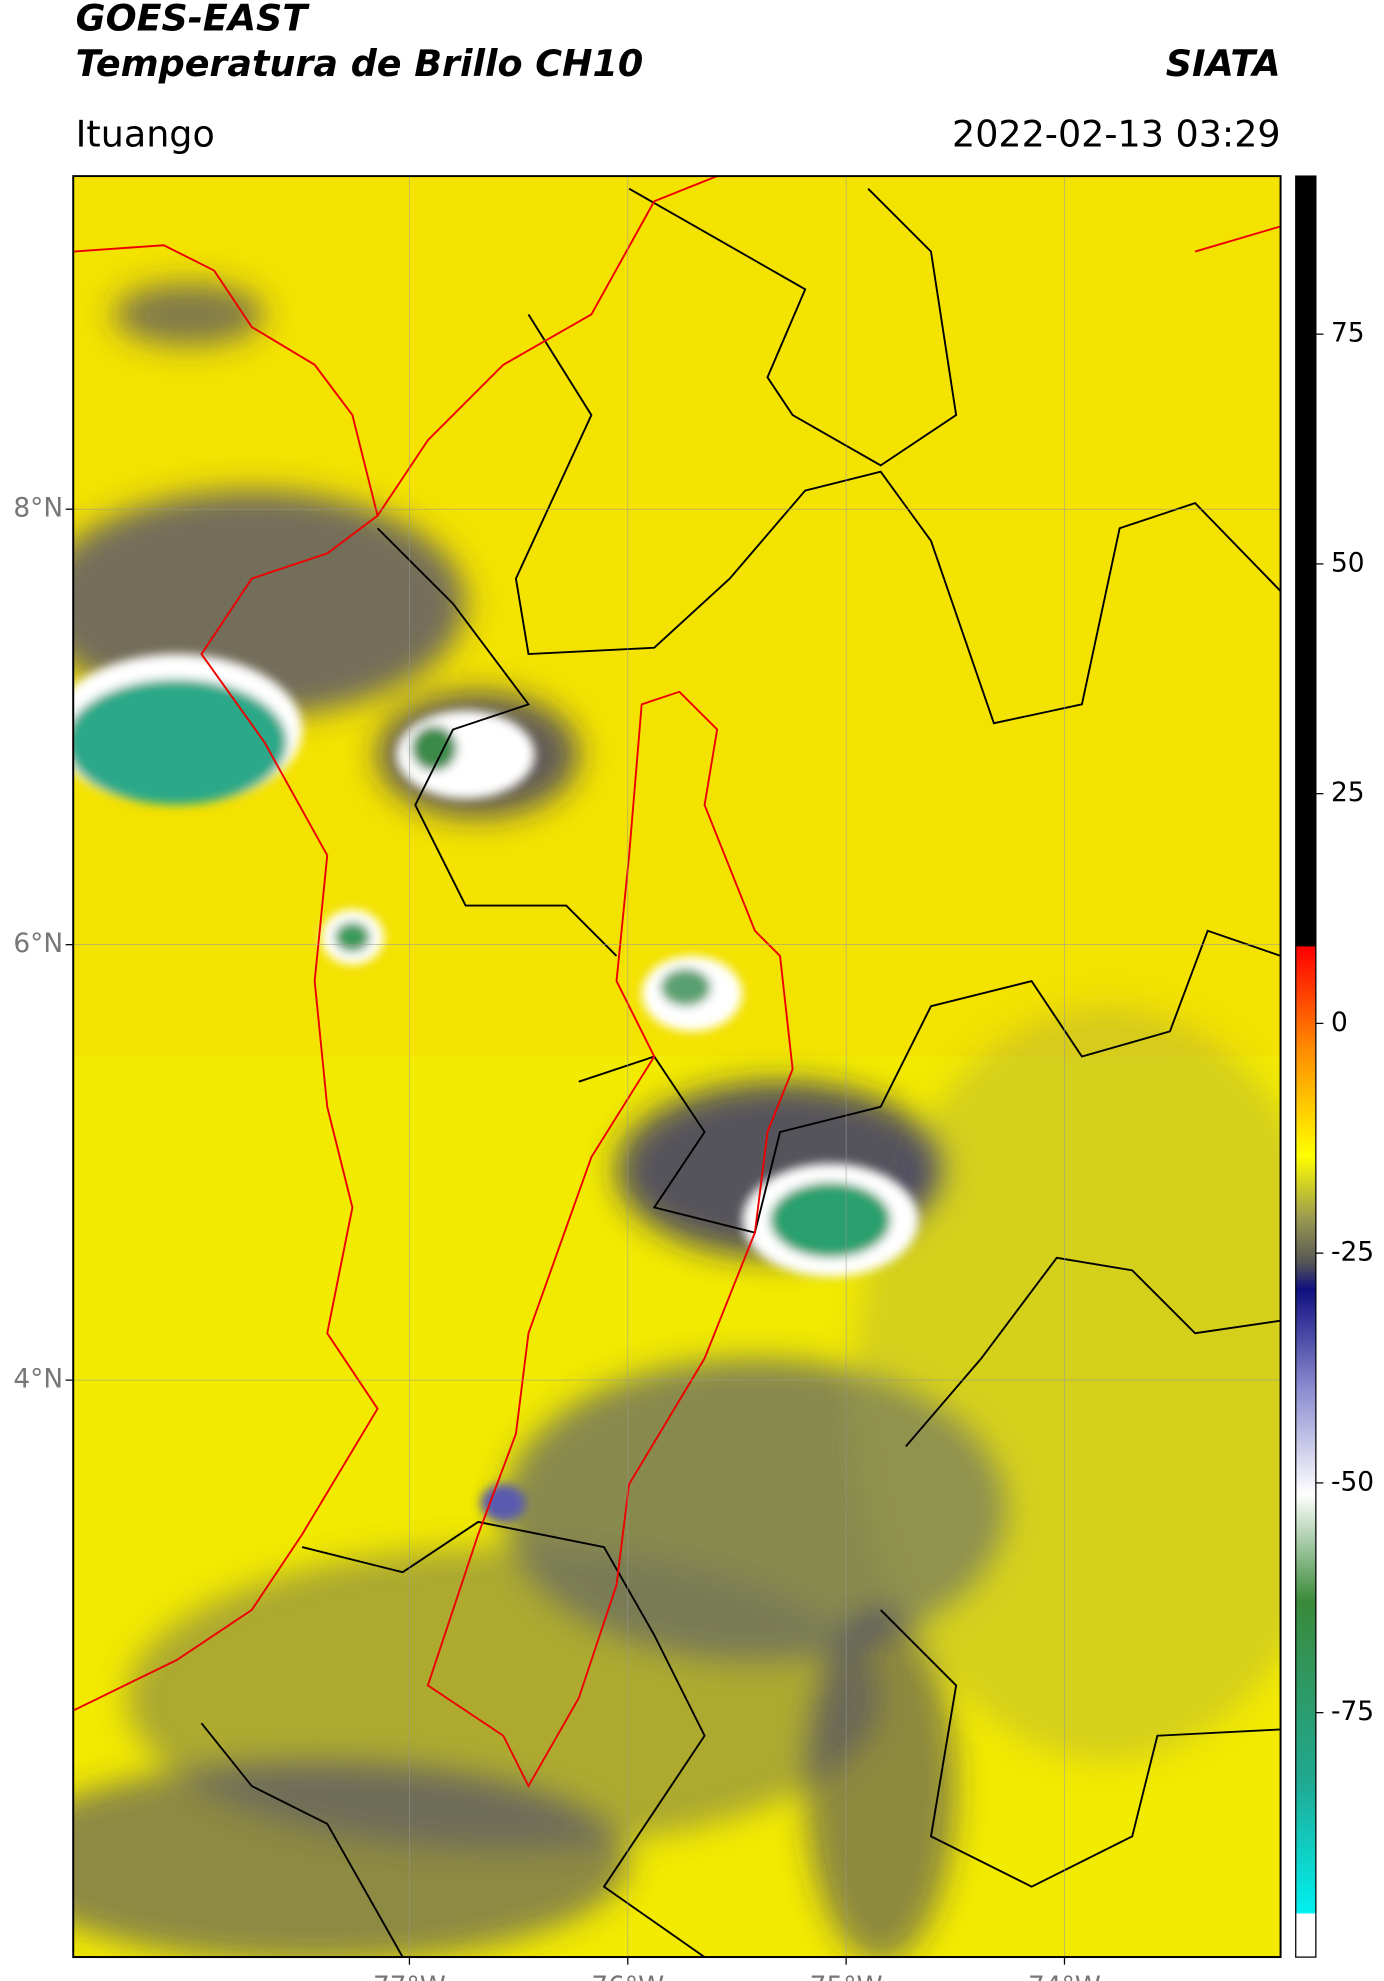  Describe the element at coordinates (360, 63) in the screenshot. I see `subtitle: Temperatura de Brillo CH10` at that location.